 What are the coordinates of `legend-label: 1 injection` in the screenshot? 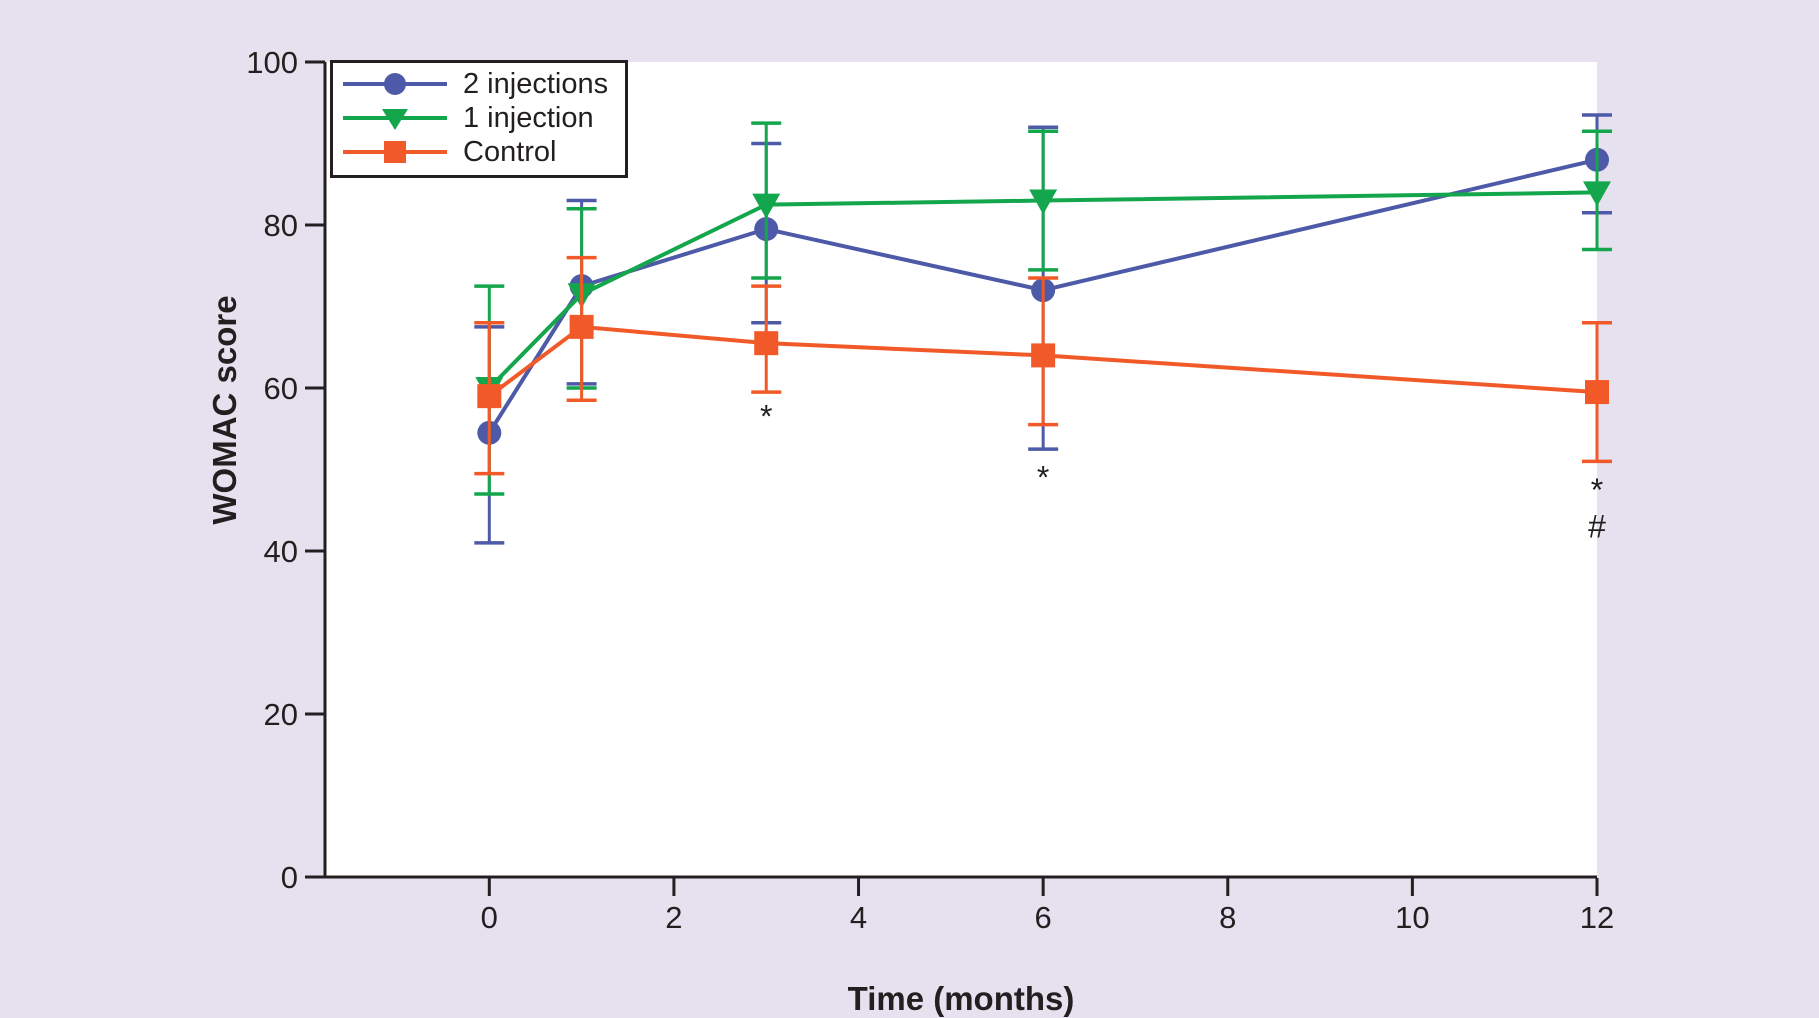 It's located at (528, 117).